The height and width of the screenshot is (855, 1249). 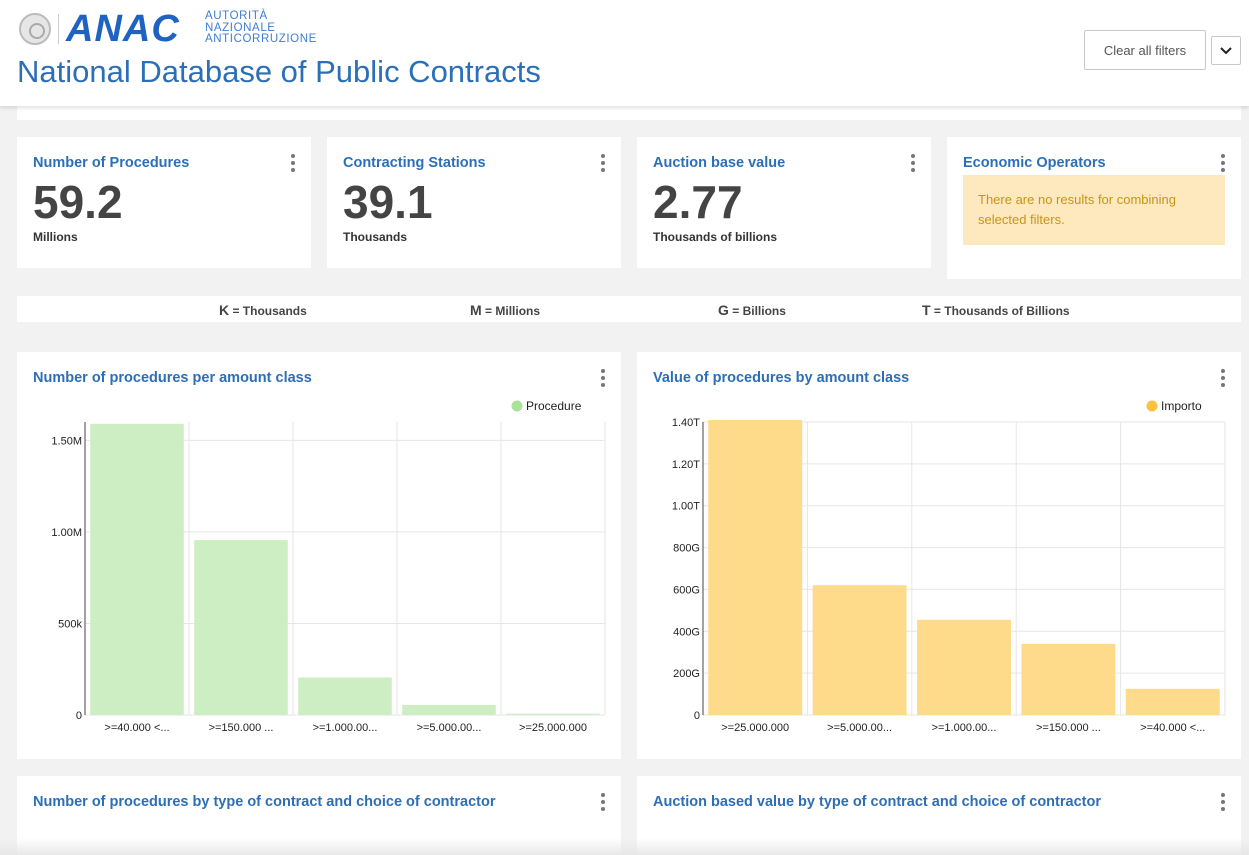 What do you see at coordinates (686, 507) in the screenshot?
I see `y-tick-label: 1.00T` at bounding box center [686, 507].